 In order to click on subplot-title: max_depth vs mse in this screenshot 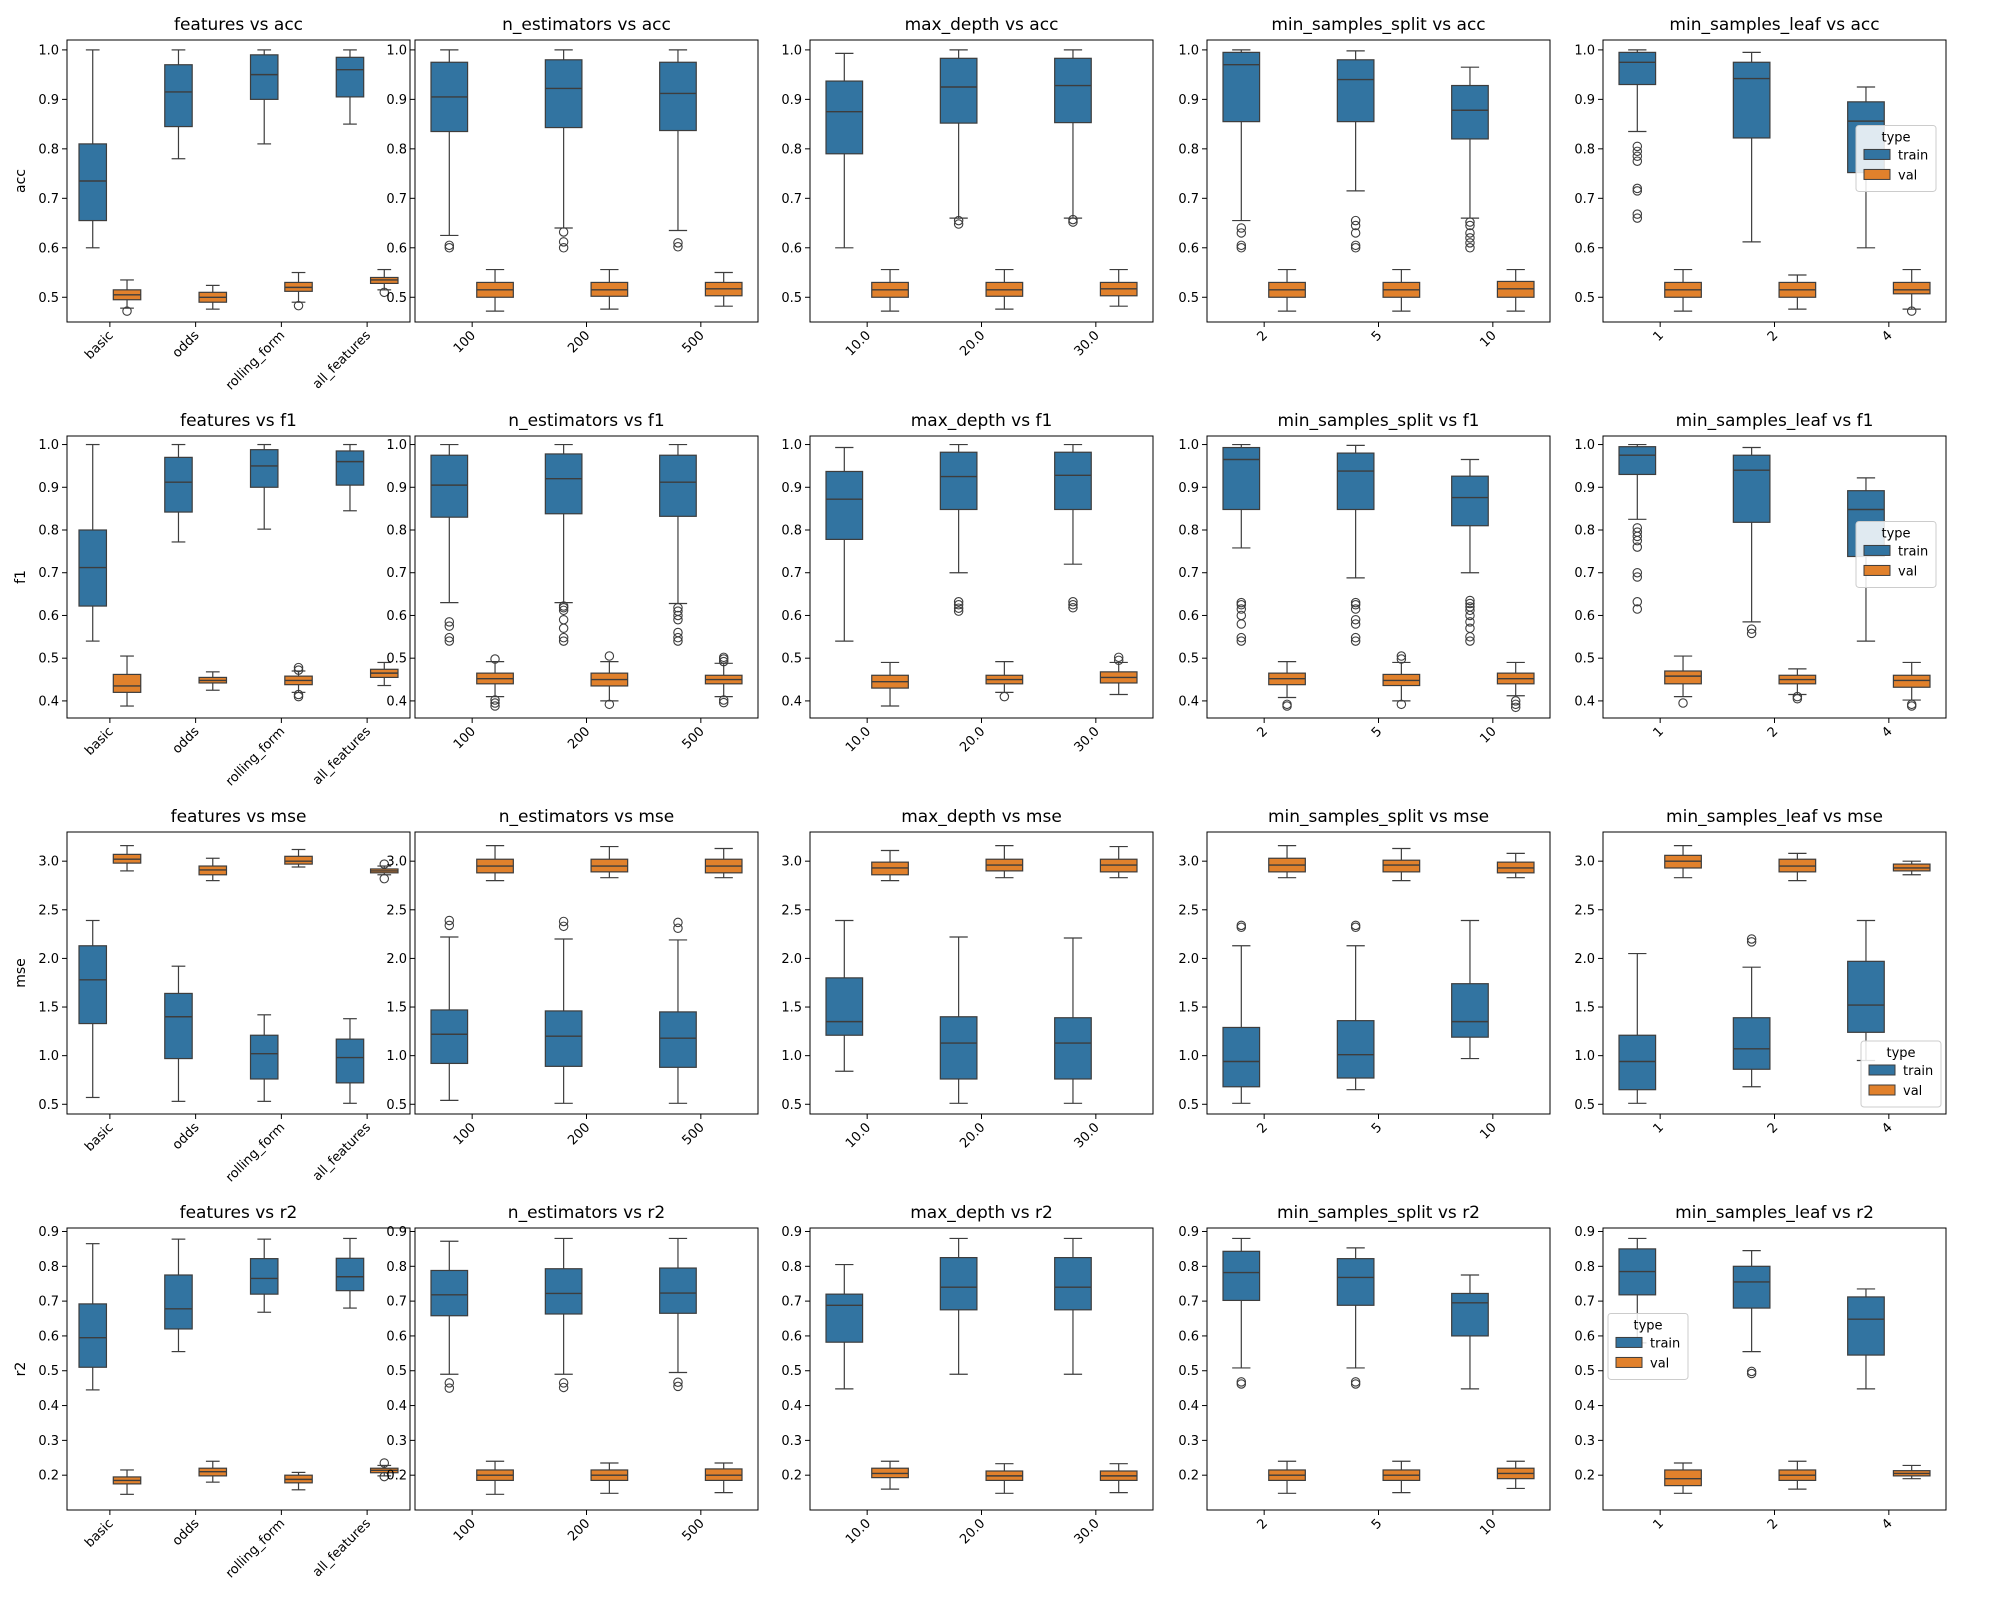, I will do `click(981, 817)`.